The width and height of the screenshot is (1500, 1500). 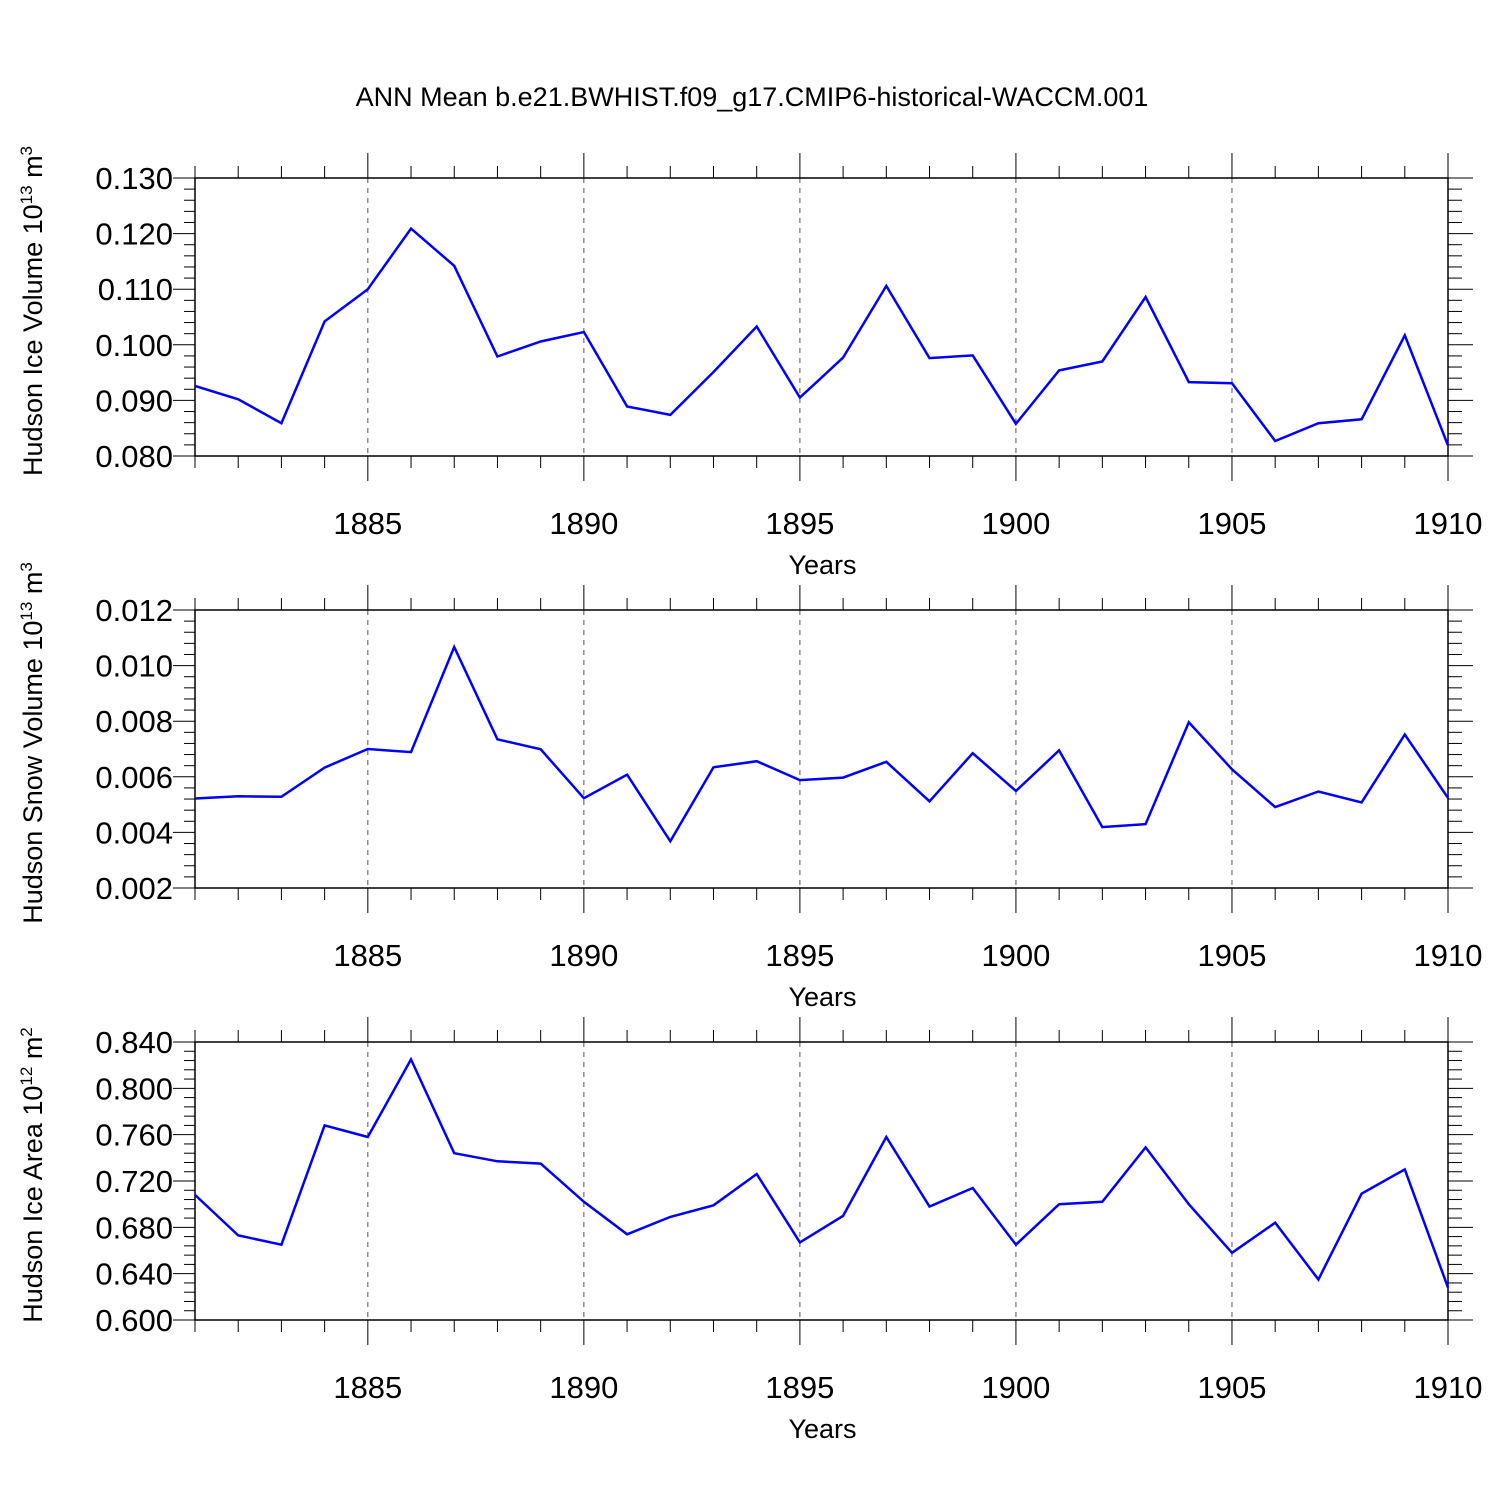 What do you see at coordinates (134, 1042) in the screenshot?
I see `y-tick-label: 0.840` at bounding box center [134, 1042].